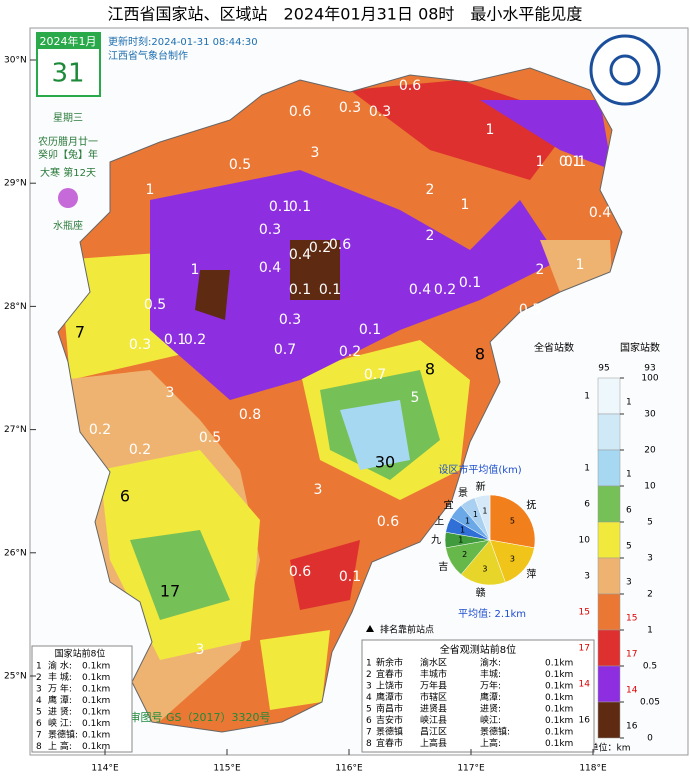 The image size is (690, 781). What do you see at coordinates (649, 369) in the screenshot?
I see `legend-nat-total: 93` at bounding box center [649, 369].